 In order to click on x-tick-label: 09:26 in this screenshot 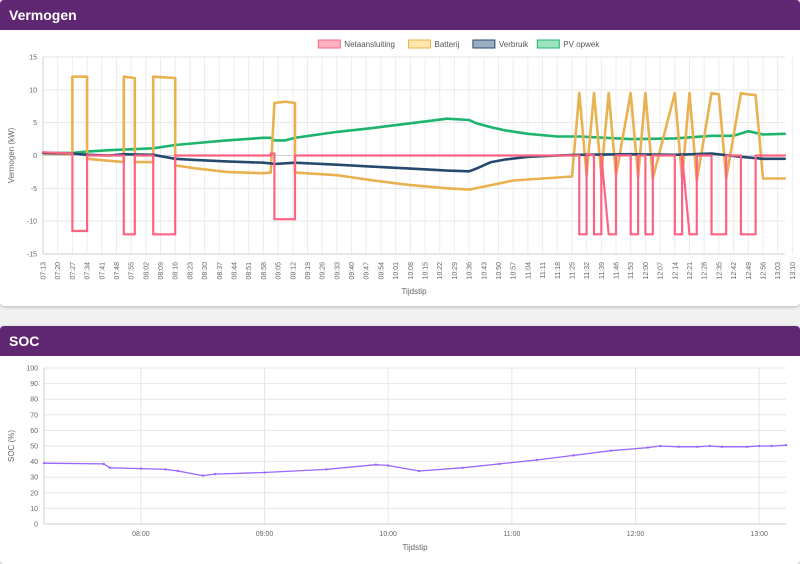, I will do `click(323, 271)`.